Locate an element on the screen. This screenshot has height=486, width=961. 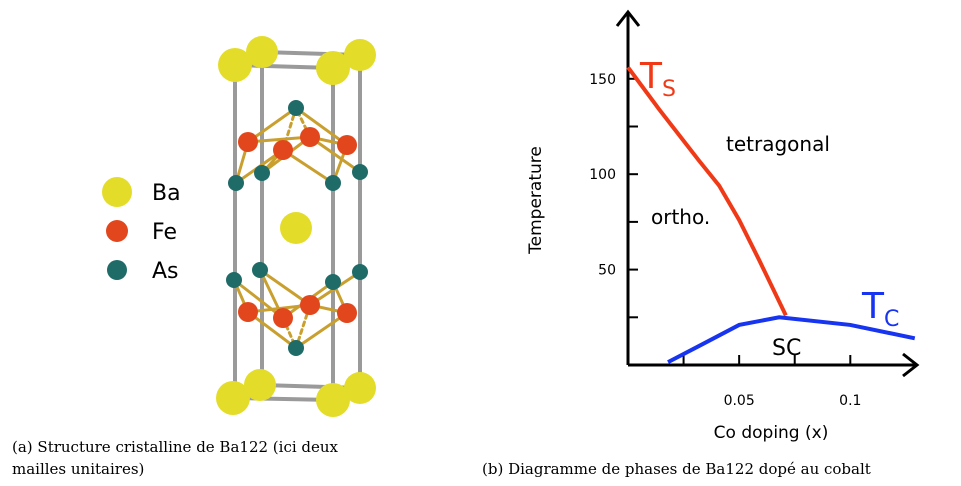
crystal is located at coordinates (296, 226).